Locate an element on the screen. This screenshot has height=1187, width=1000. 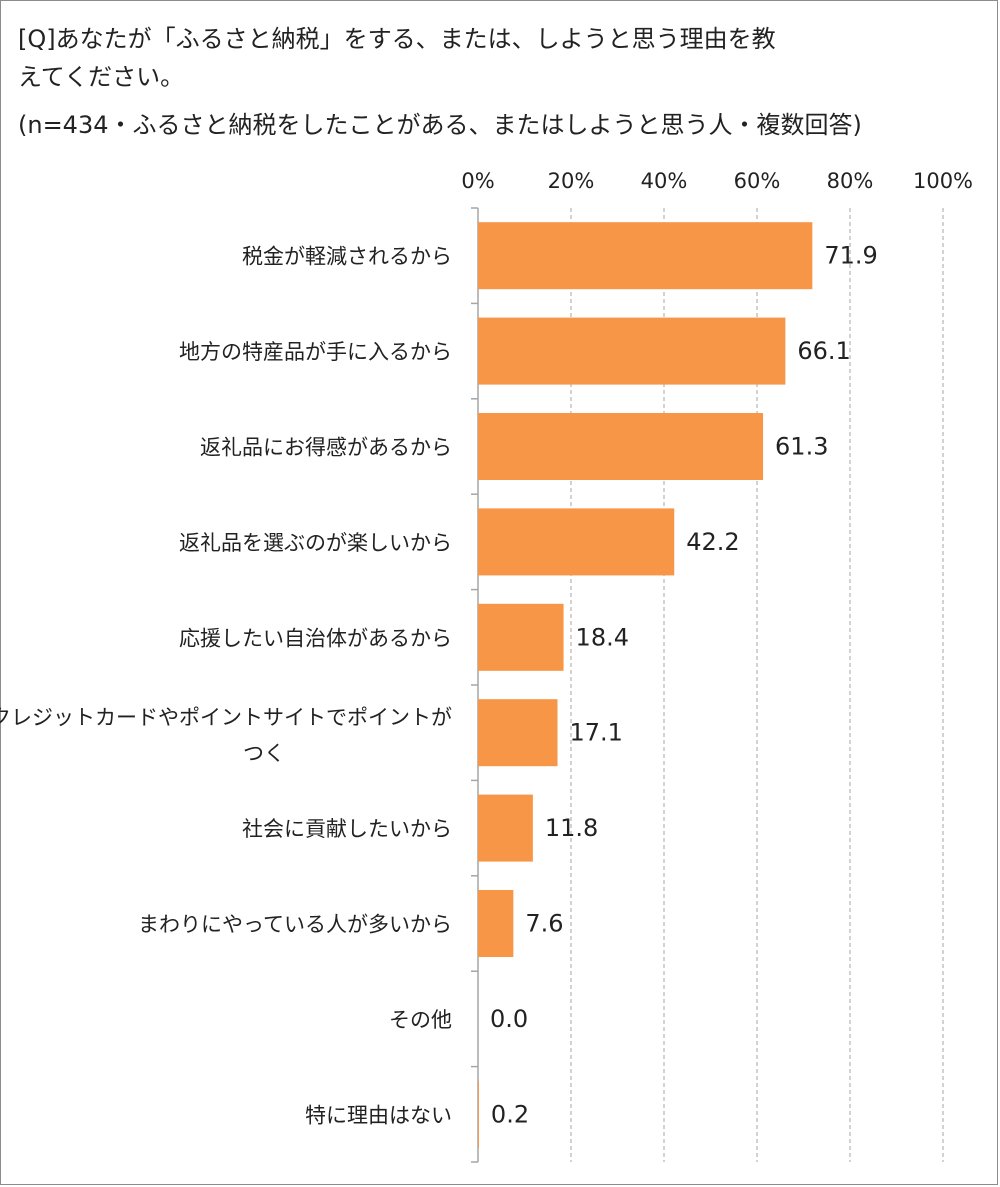
x-tick-label: 40% is located at coordinates (664, 181).